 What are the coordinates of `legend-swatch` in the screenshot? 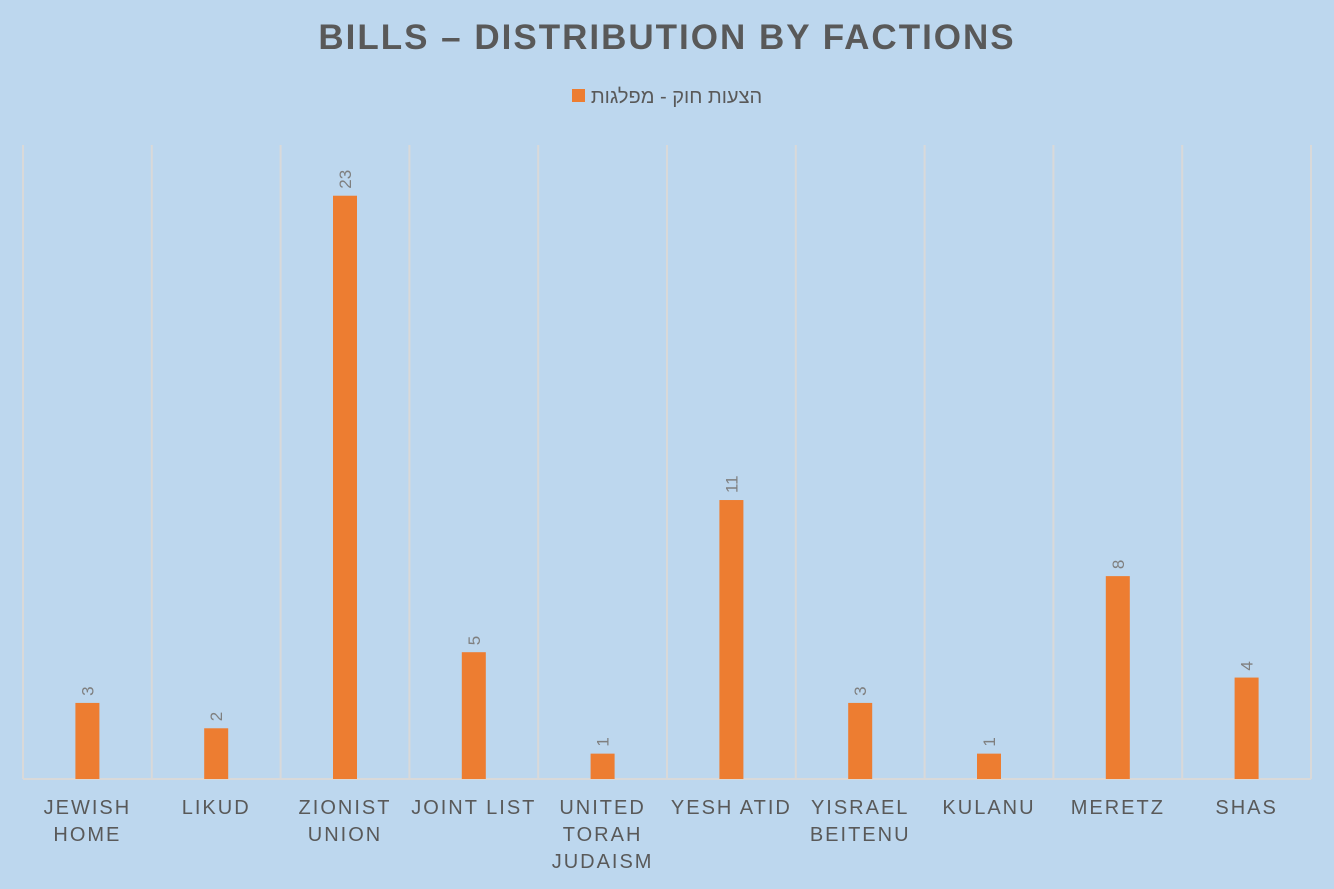 It's located at (578, 96).